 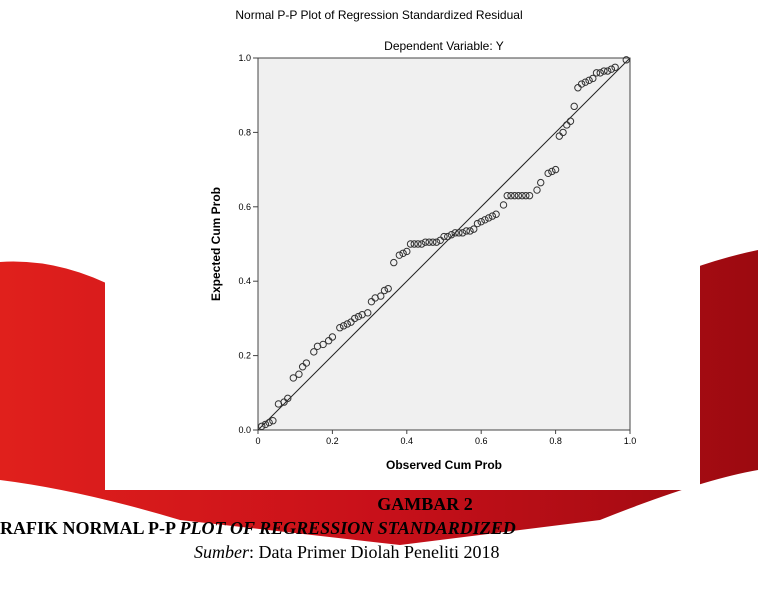 I want to click on caption-source: Sumber: Data Primer Diolah Peneliti 2018, so click(x=346, y=552).